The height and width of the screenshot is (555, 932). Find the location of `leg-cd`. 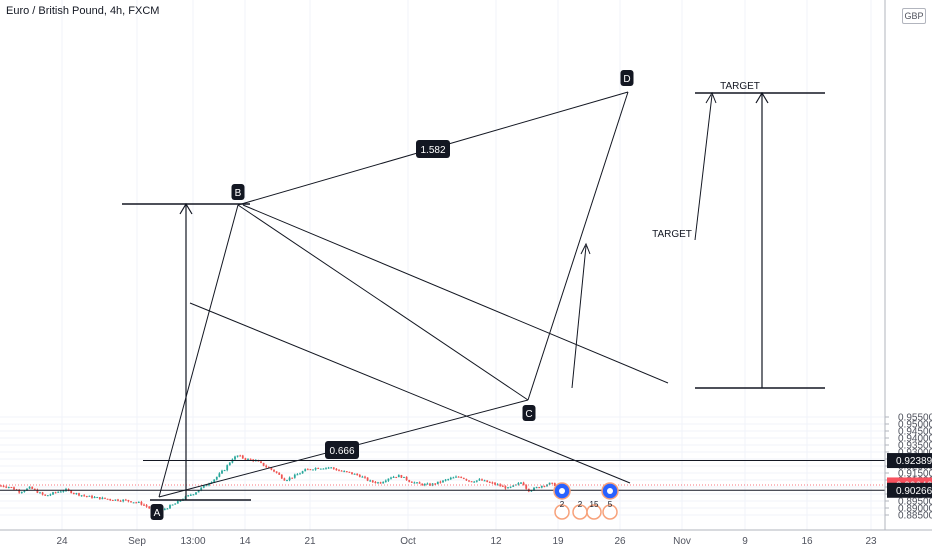

leg-cd is located at coordinates (578, 246).